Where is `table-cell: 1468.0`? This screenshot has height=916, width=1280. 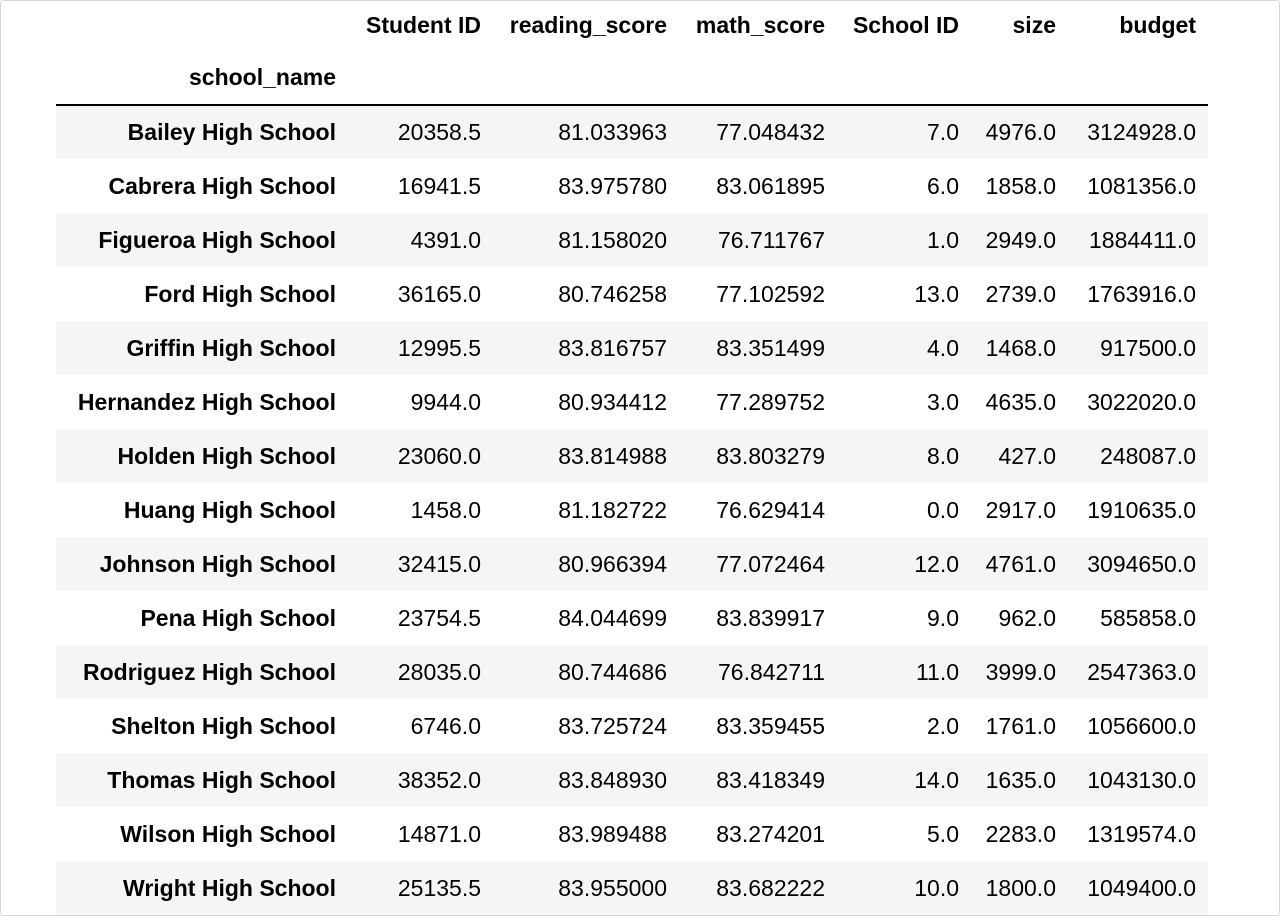 table-cell: 1468.0 is located at coordinates (1020, 347).